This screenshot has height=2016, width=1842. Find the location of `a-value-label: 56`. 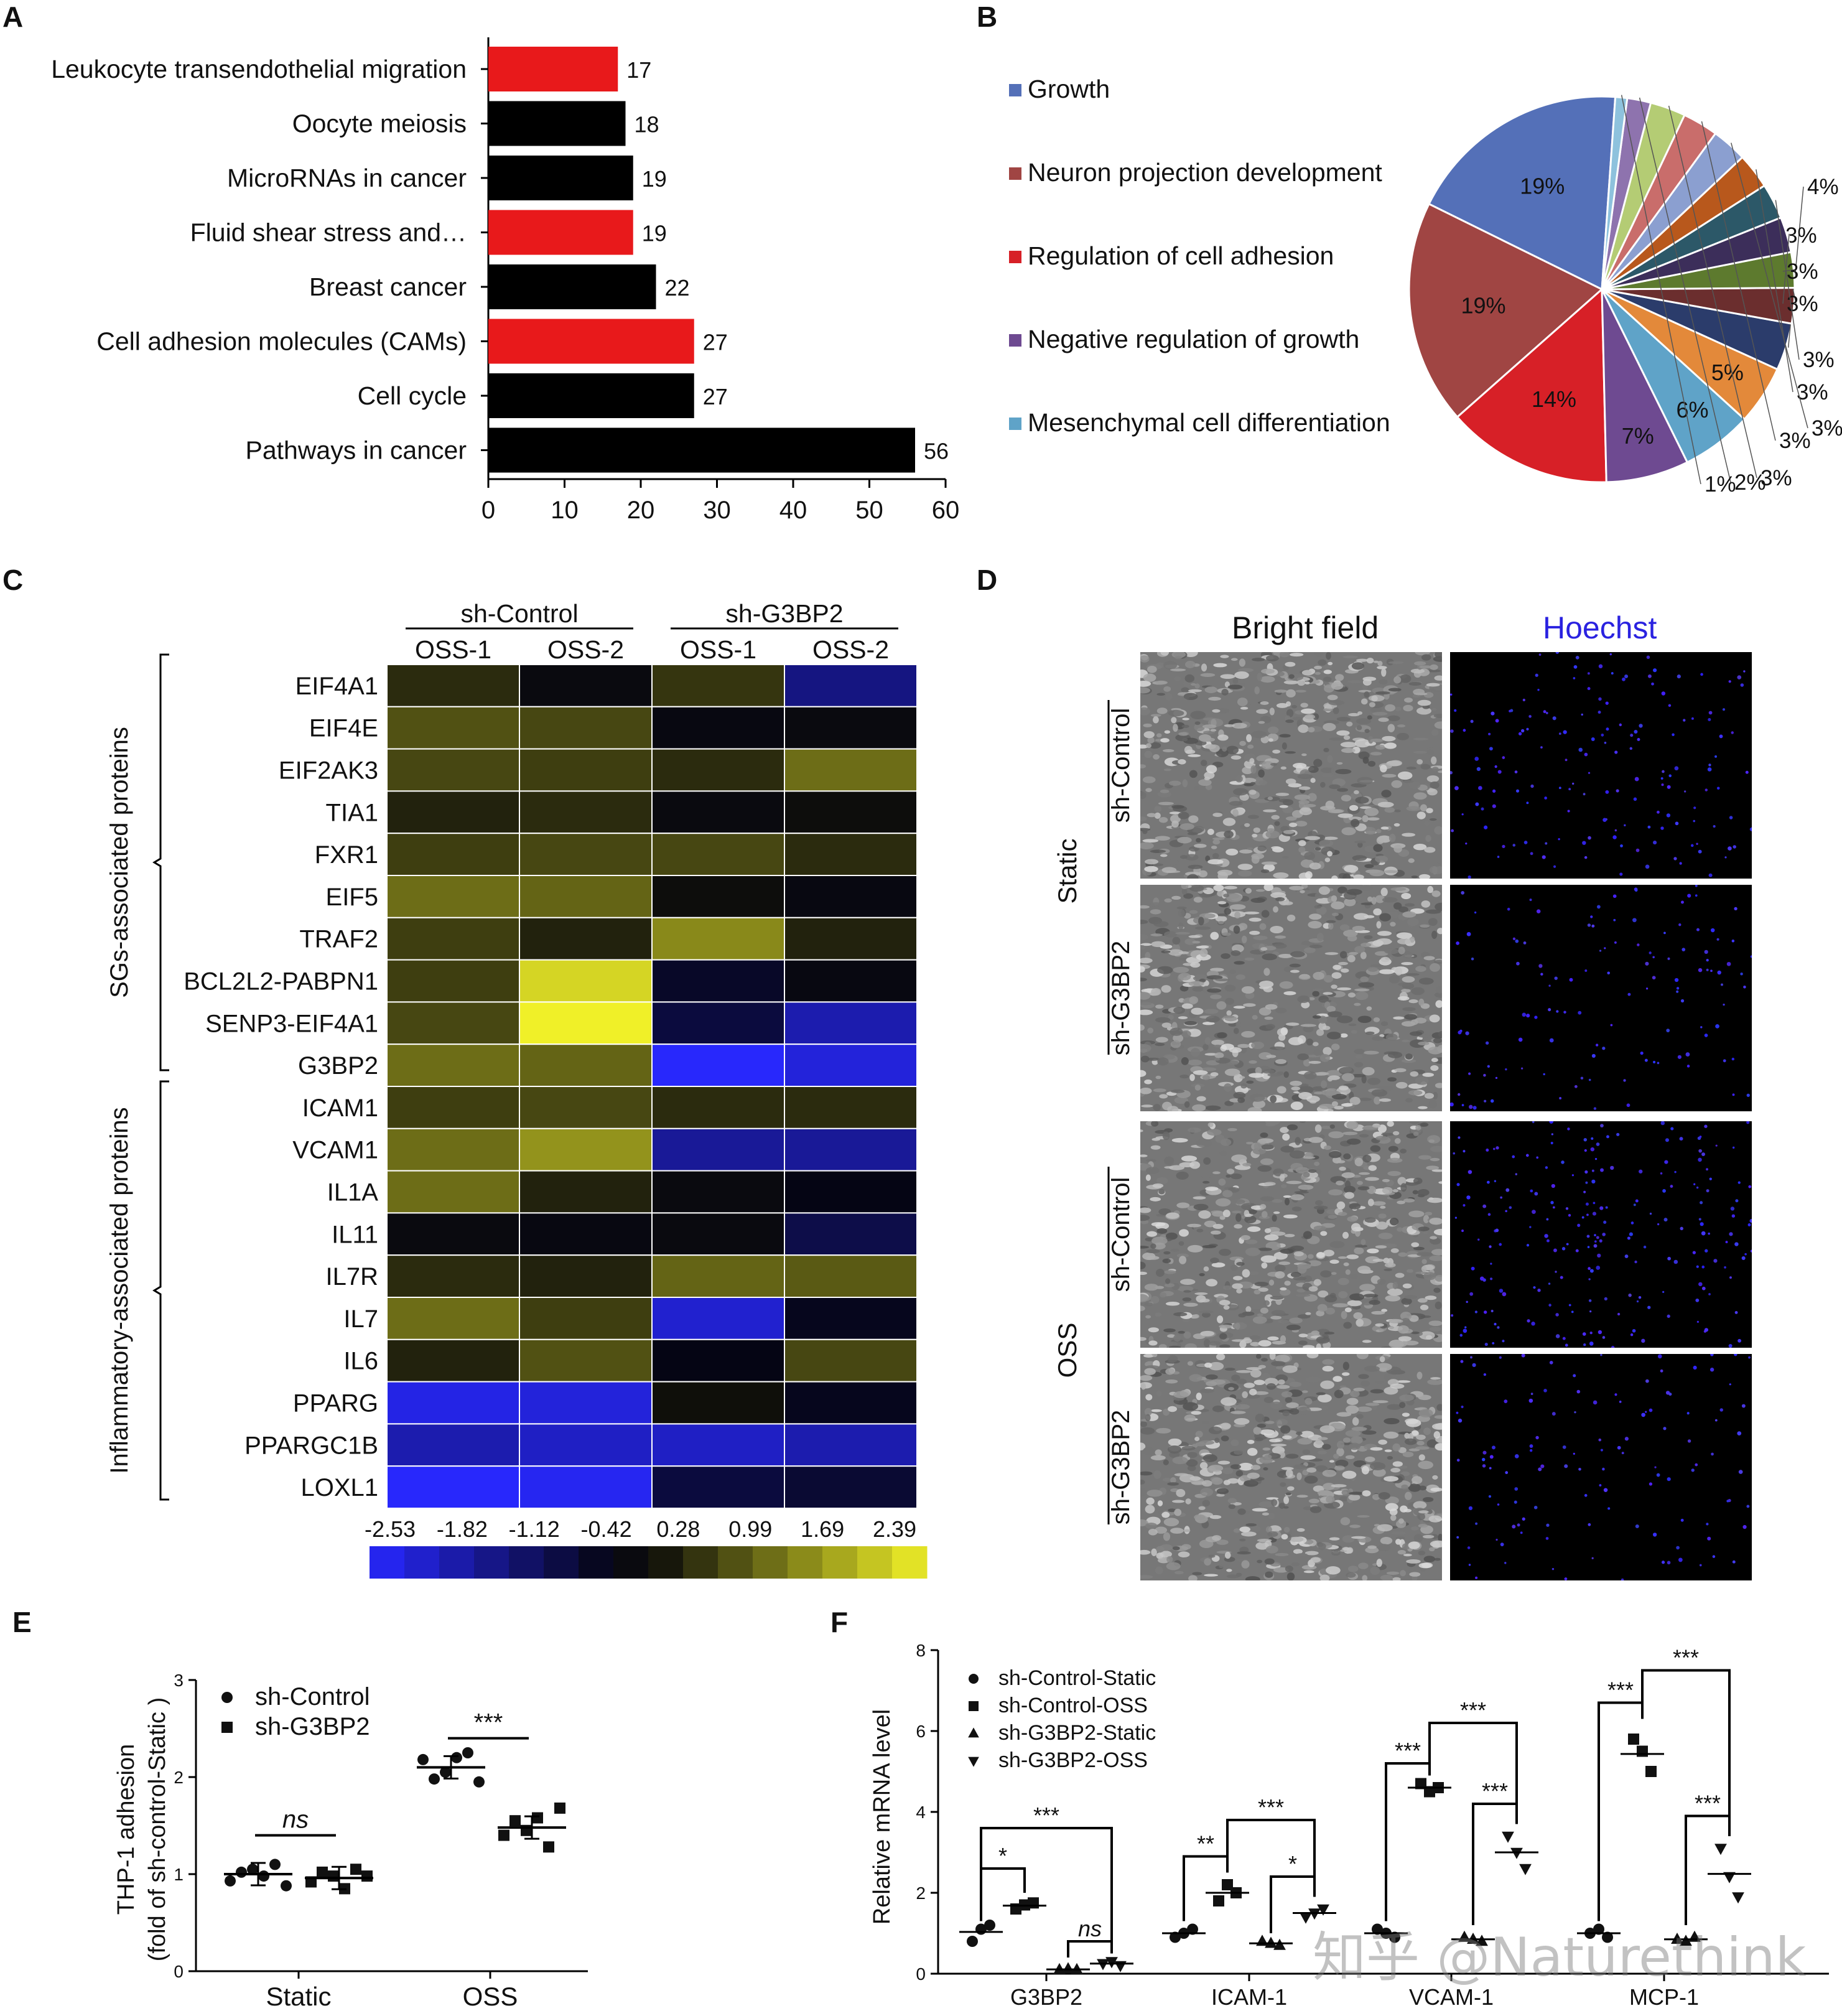

a-value-label: 56 is located at coordinates (937, 451).